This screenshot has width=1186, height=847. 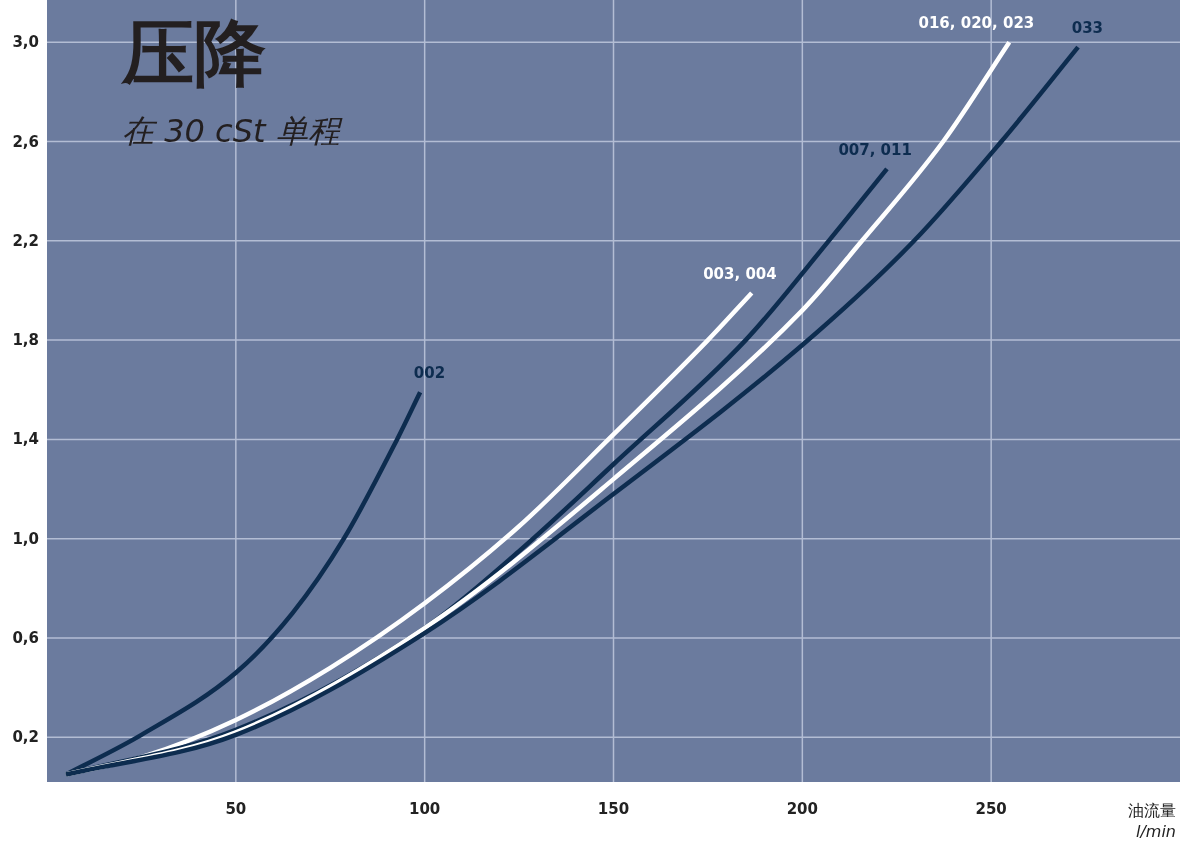 I want to click on series-label: 003, 004, so click(x=740, y=273).